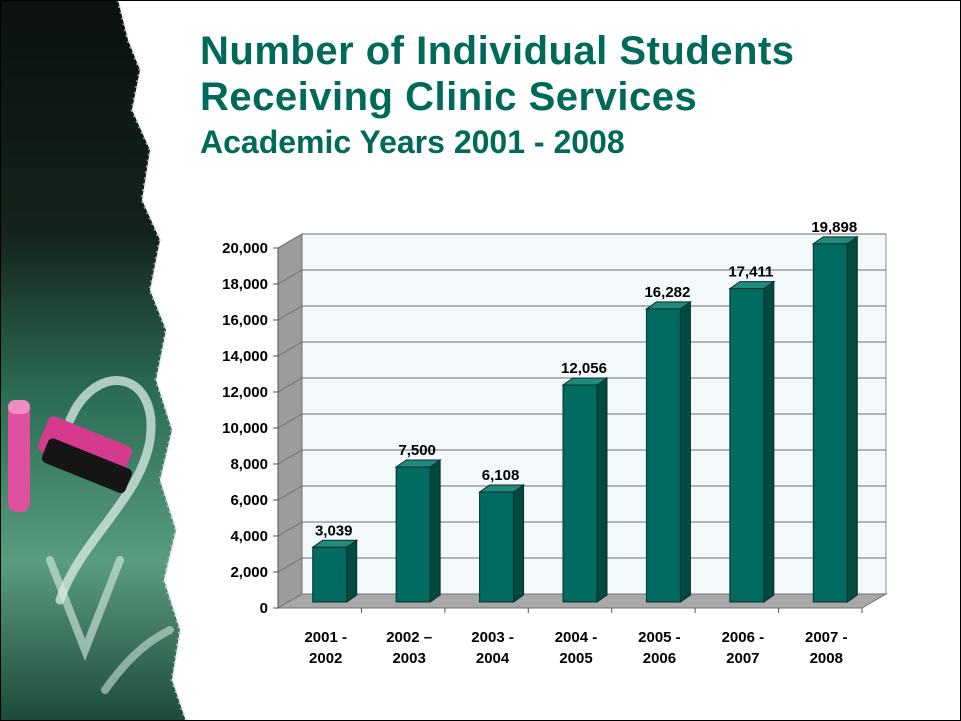  I want to click on slide-title-line-2: Receiving Clinic Services, so click(449, 97).